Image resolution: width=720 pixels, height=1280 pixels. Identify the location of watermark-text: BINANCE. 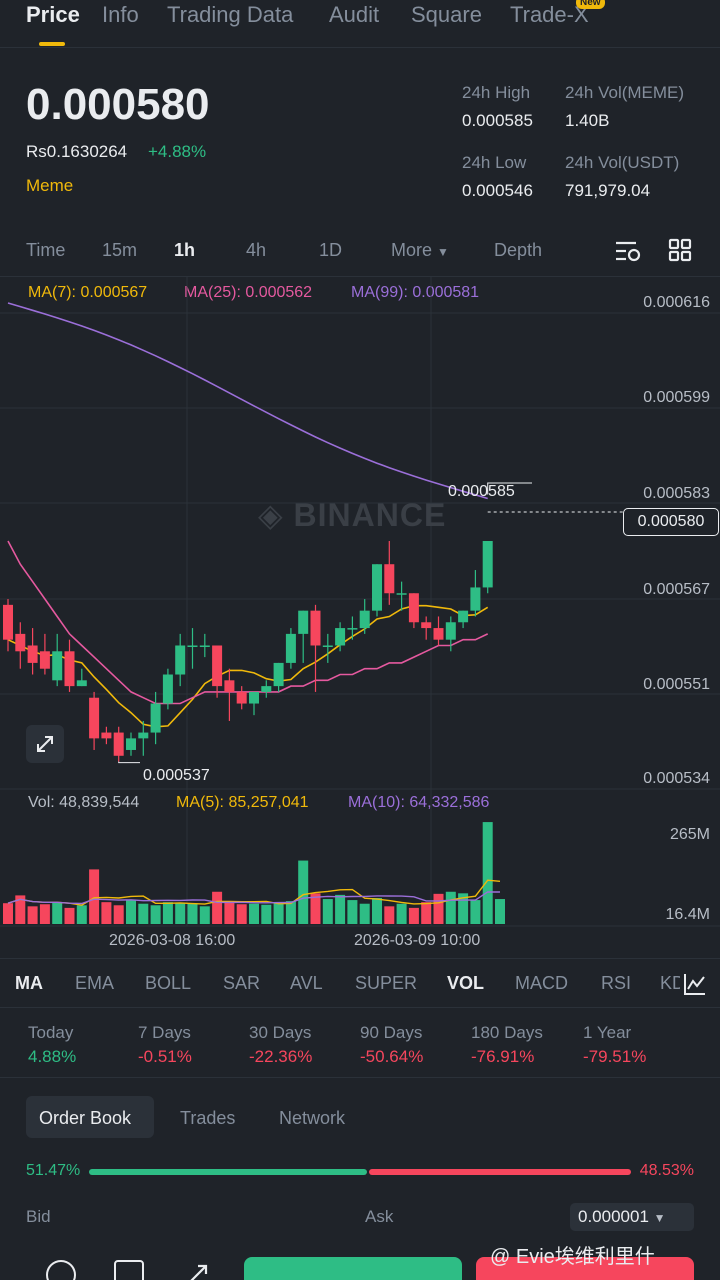
(370, 515).